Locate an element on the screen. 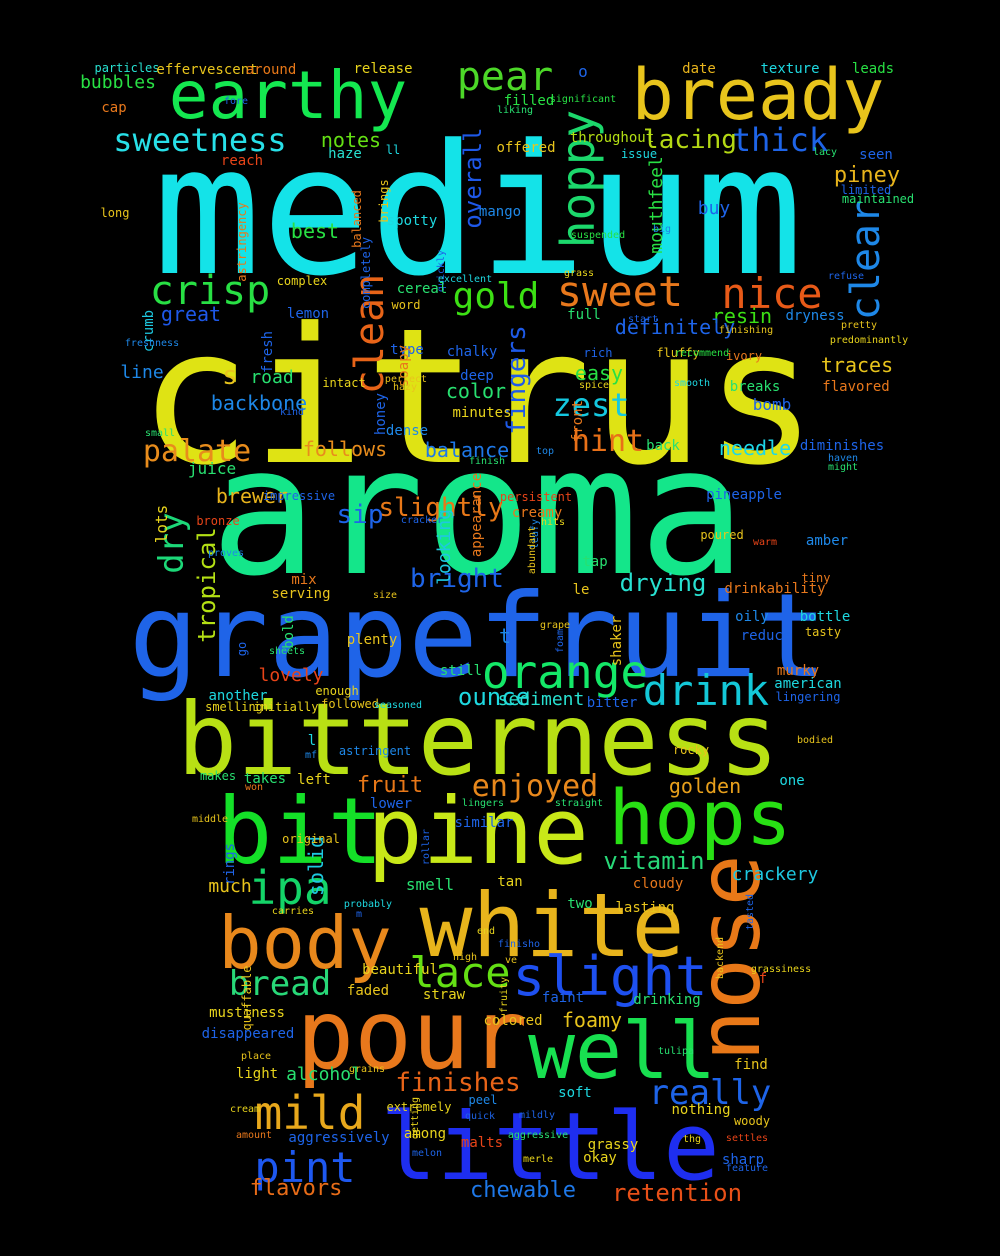 This screenshot has height=1256, width=1000. word-crackery: crackery is located at coordinates (775, 874).